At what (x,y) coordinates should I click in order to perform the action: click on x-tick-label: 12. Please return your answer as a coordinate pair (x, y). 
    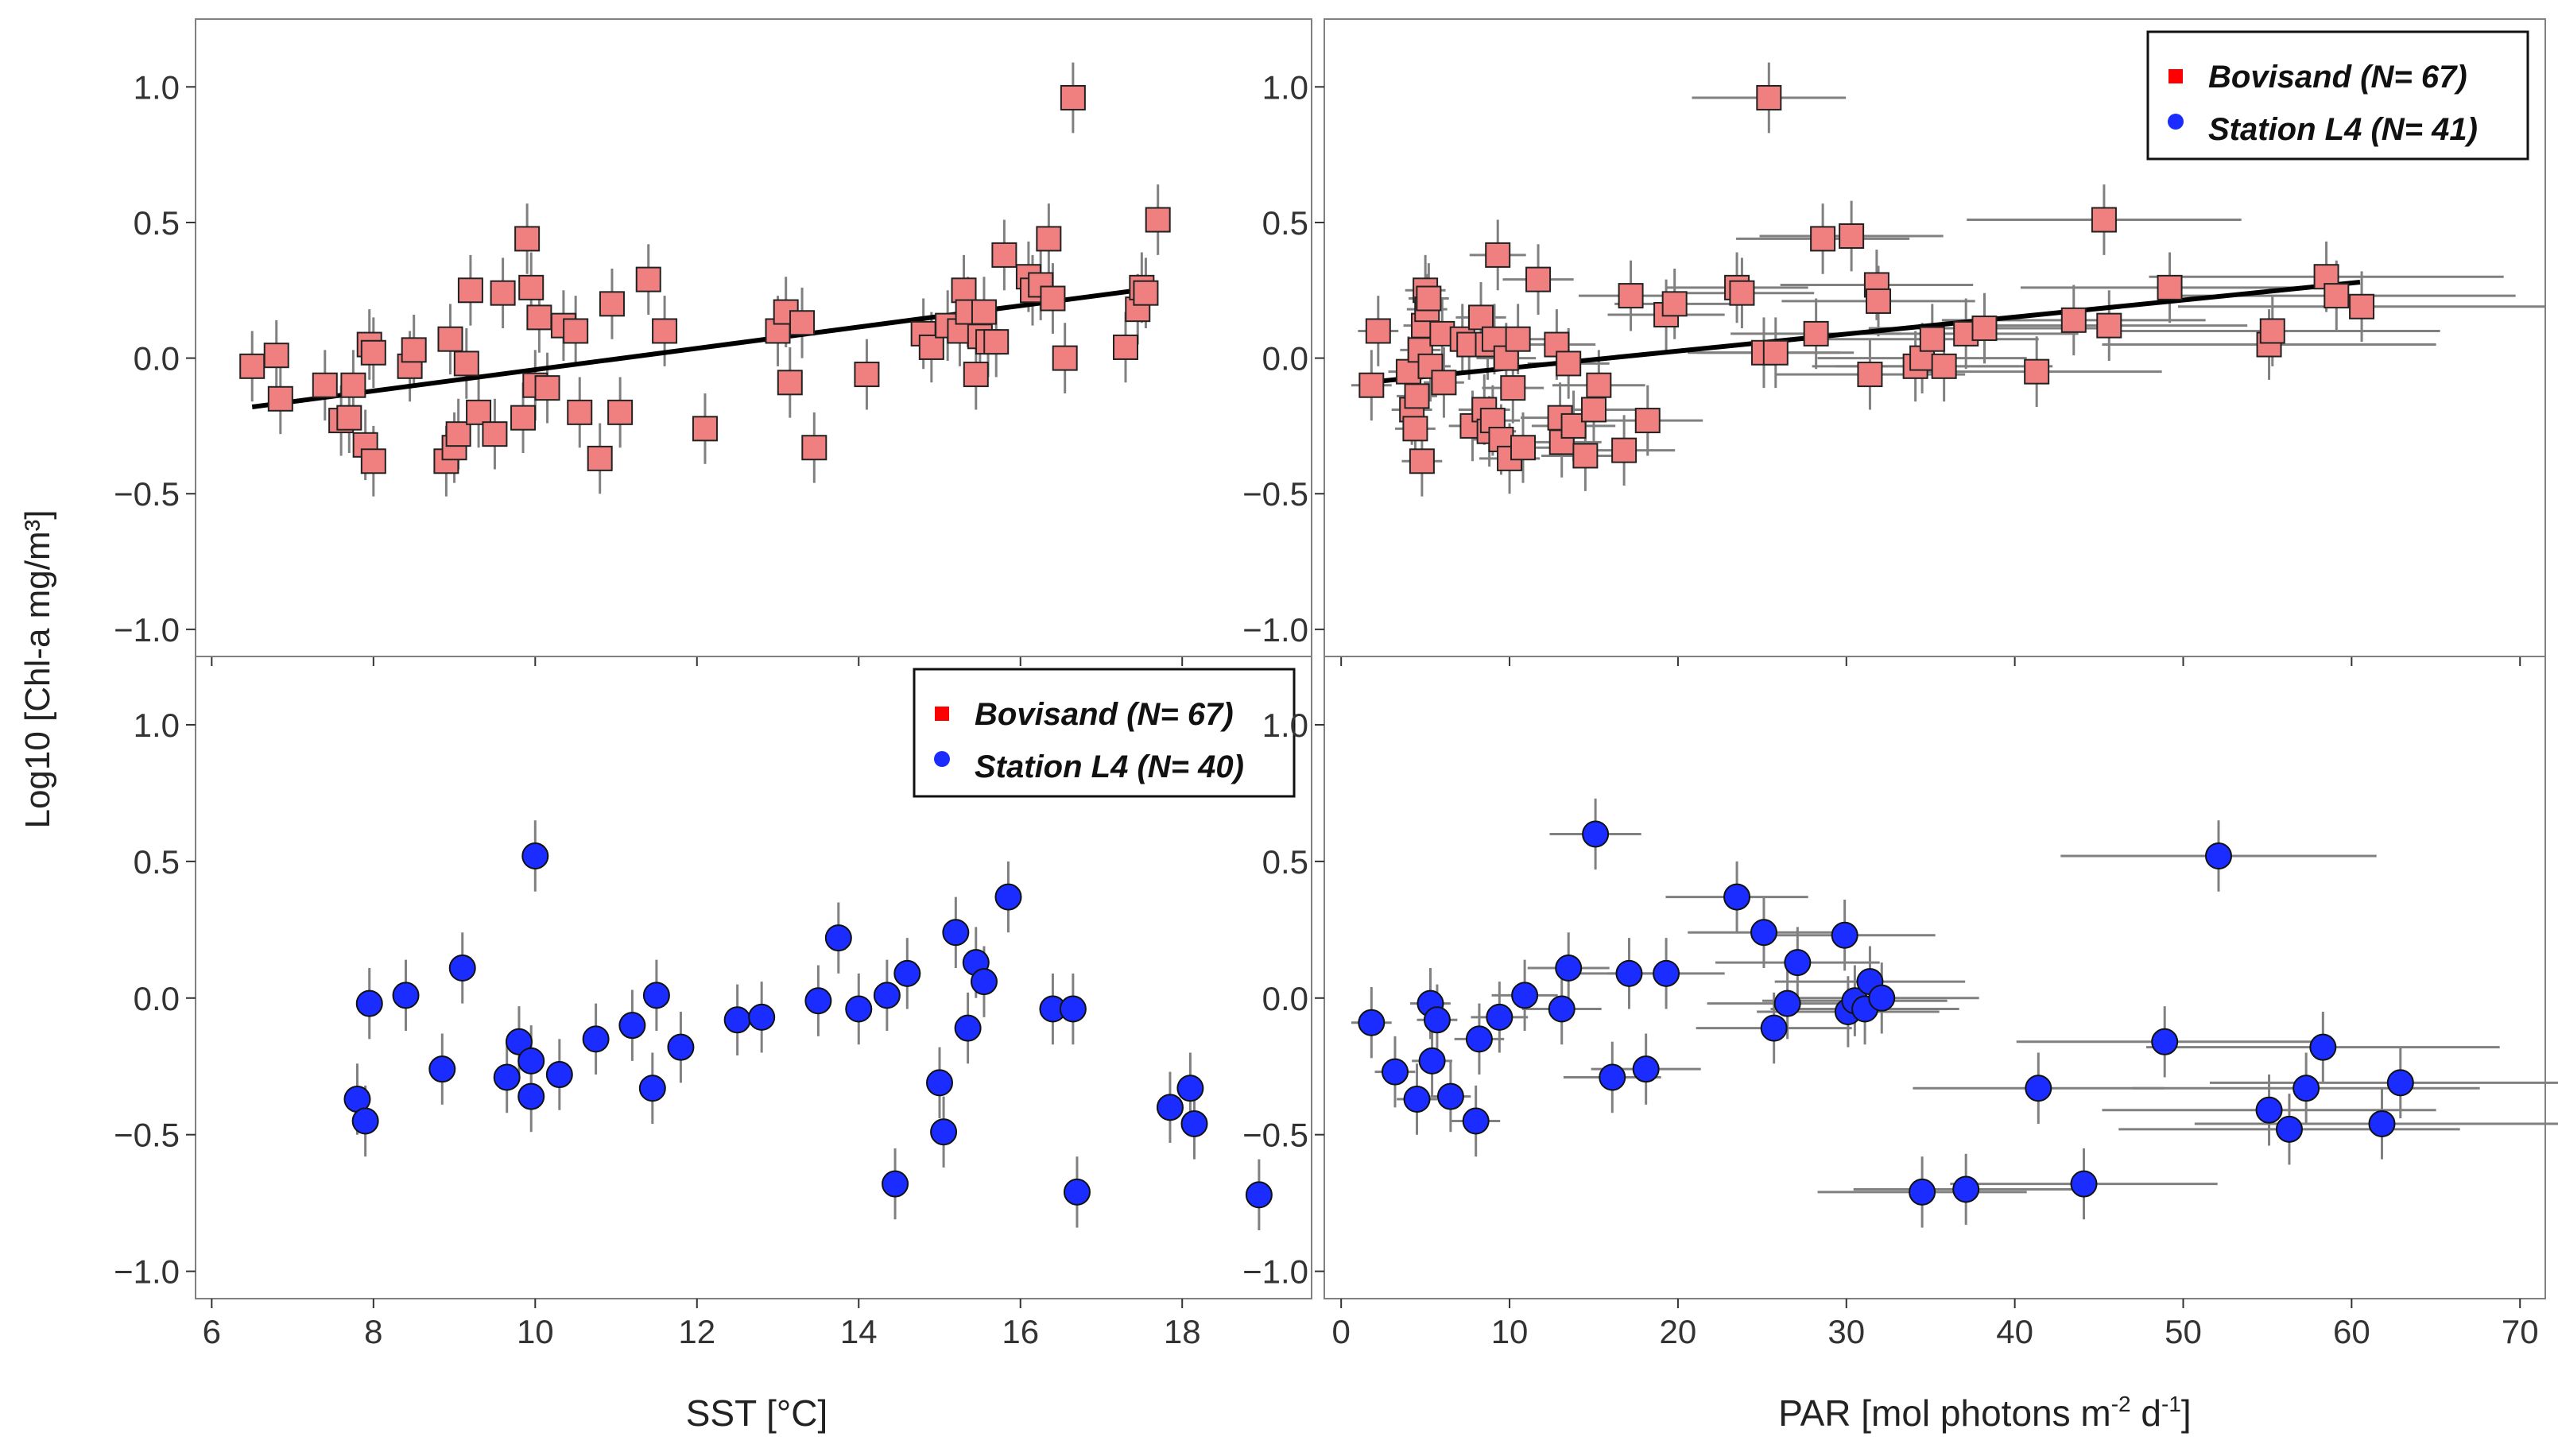
    Looking at the image, I should click on (696, 1331).